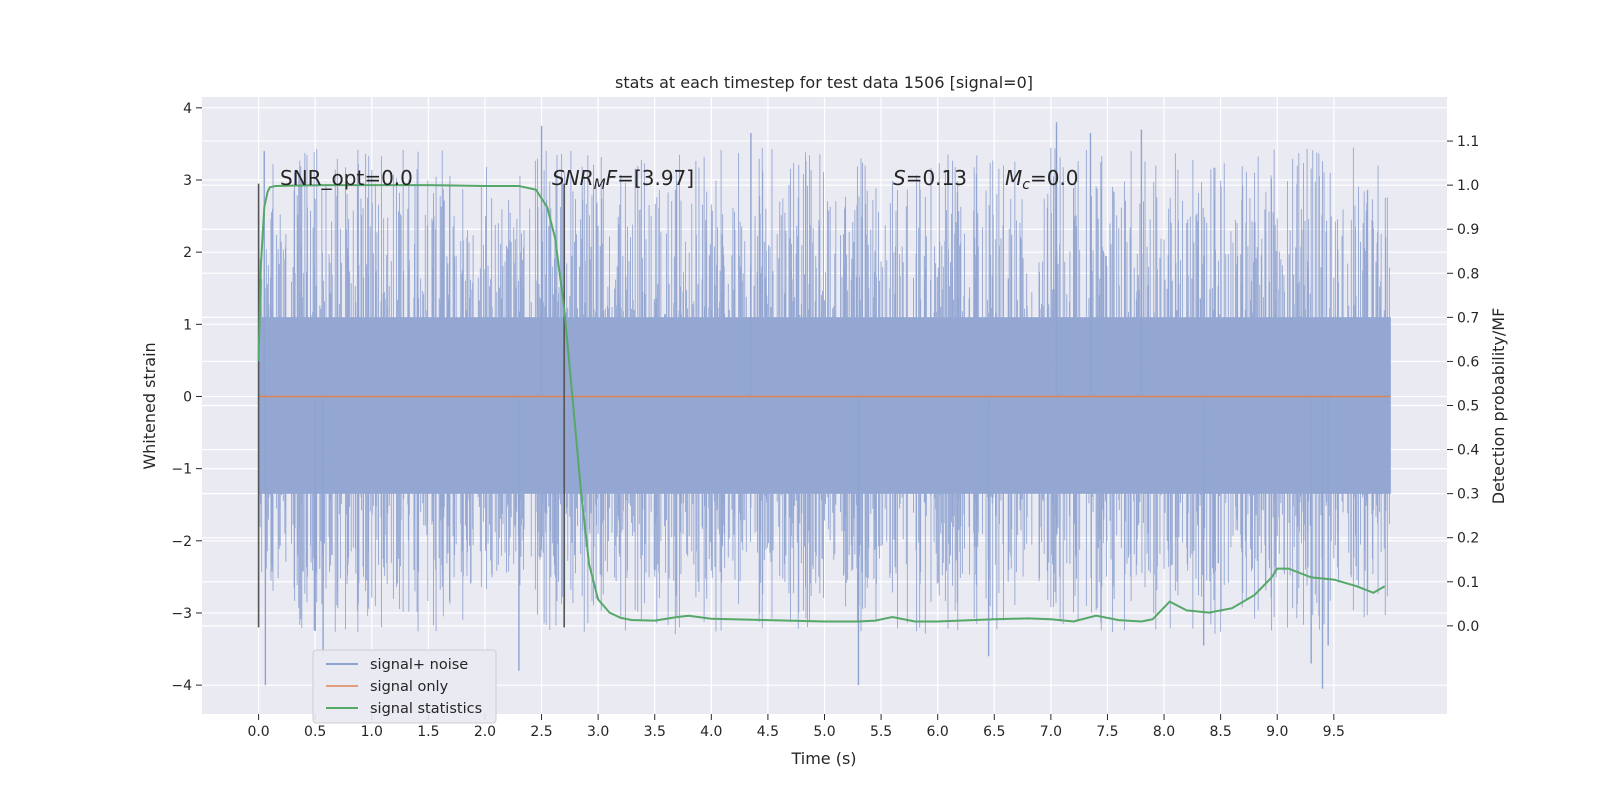 The width and height of the screenshot is (1600, 800). What do you see at coordinates (1468, 539) in the screenshot?
I see `y2-tick-label: 0.2` at bounding box center [1468, 539].